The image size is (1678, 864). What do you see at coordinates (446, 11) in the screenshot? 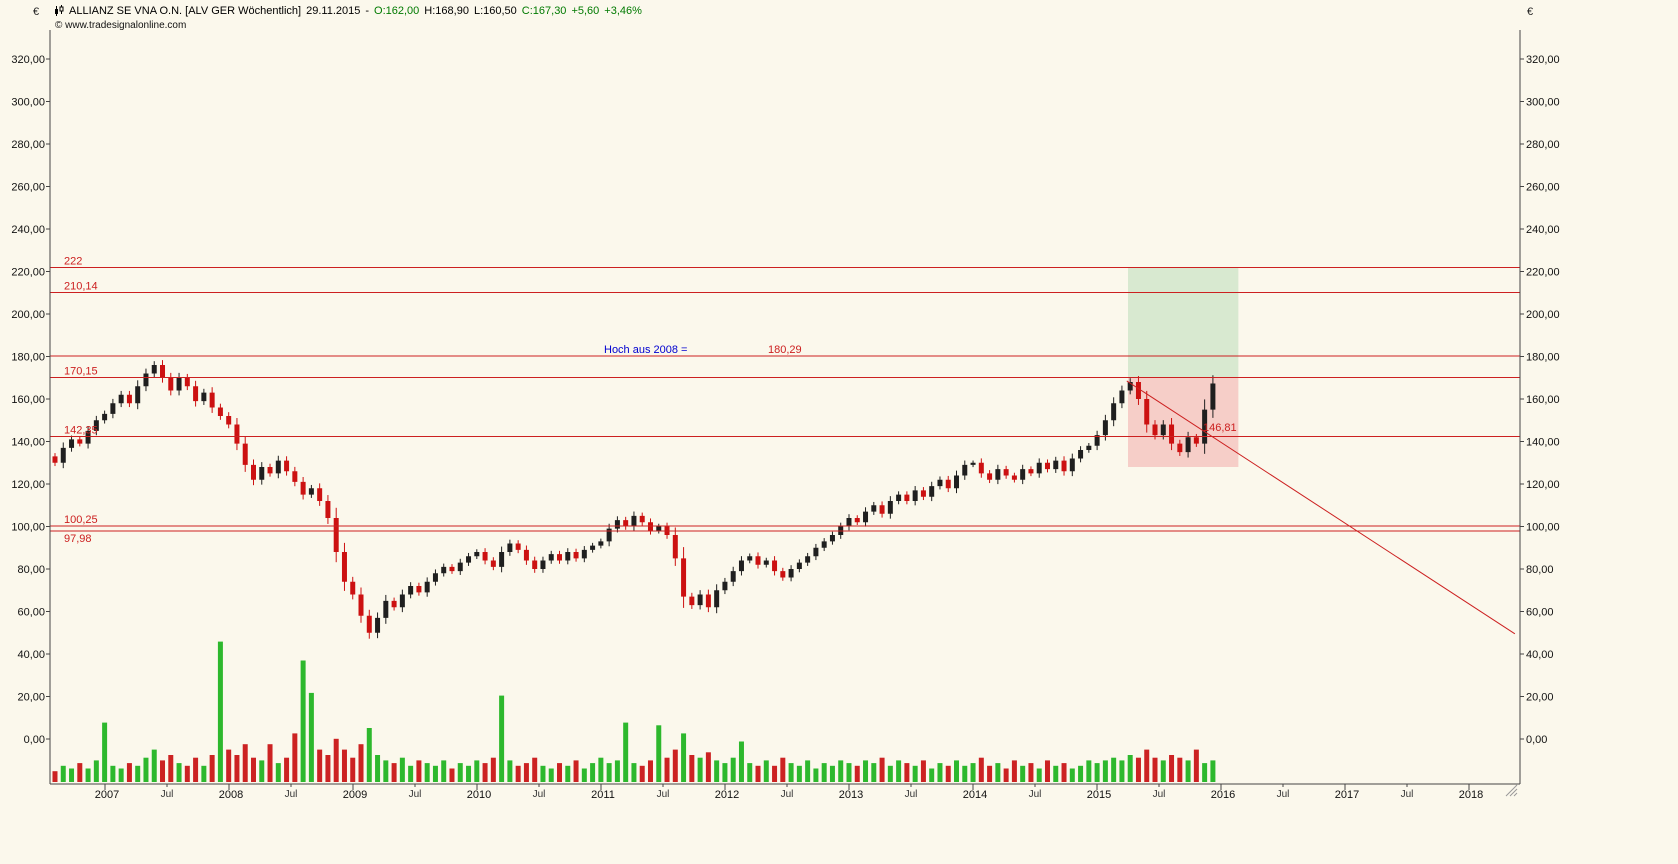
I see `quote-high: H:168,90` at bounding box center [446, 11].